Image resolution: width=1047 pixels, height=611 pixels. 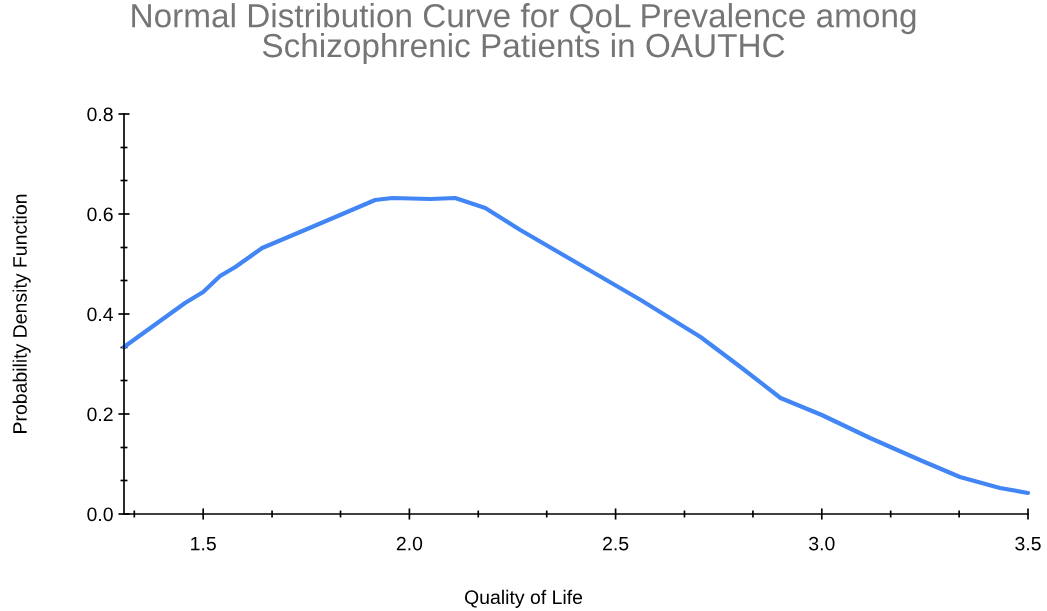 I want to click on y-tick-label: 0.8, so click(x=100, y=114).